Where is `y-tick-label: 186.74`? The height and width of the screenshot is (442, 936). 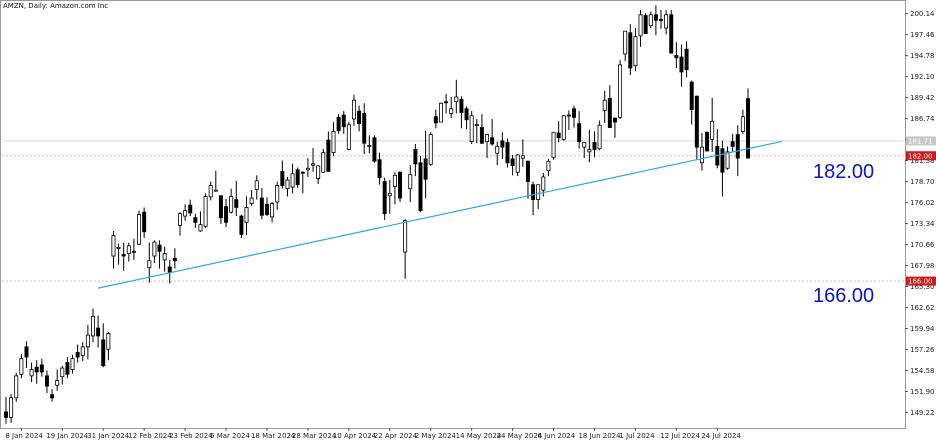
y-tick-label: 186.74 is located at coordinates (922, 119).